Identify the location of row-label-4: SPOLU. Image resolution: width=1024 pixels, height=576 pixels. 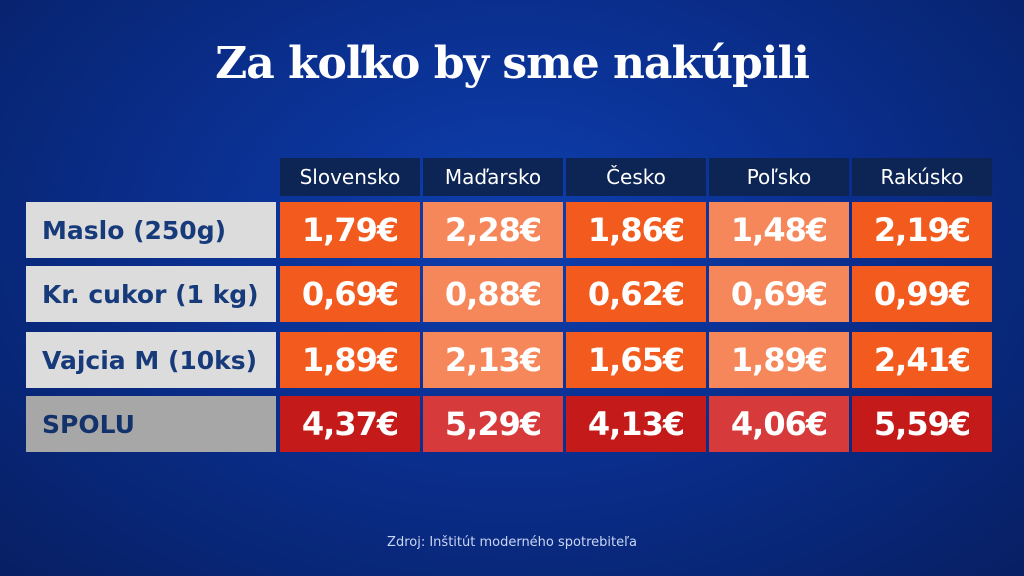
(151, 424).